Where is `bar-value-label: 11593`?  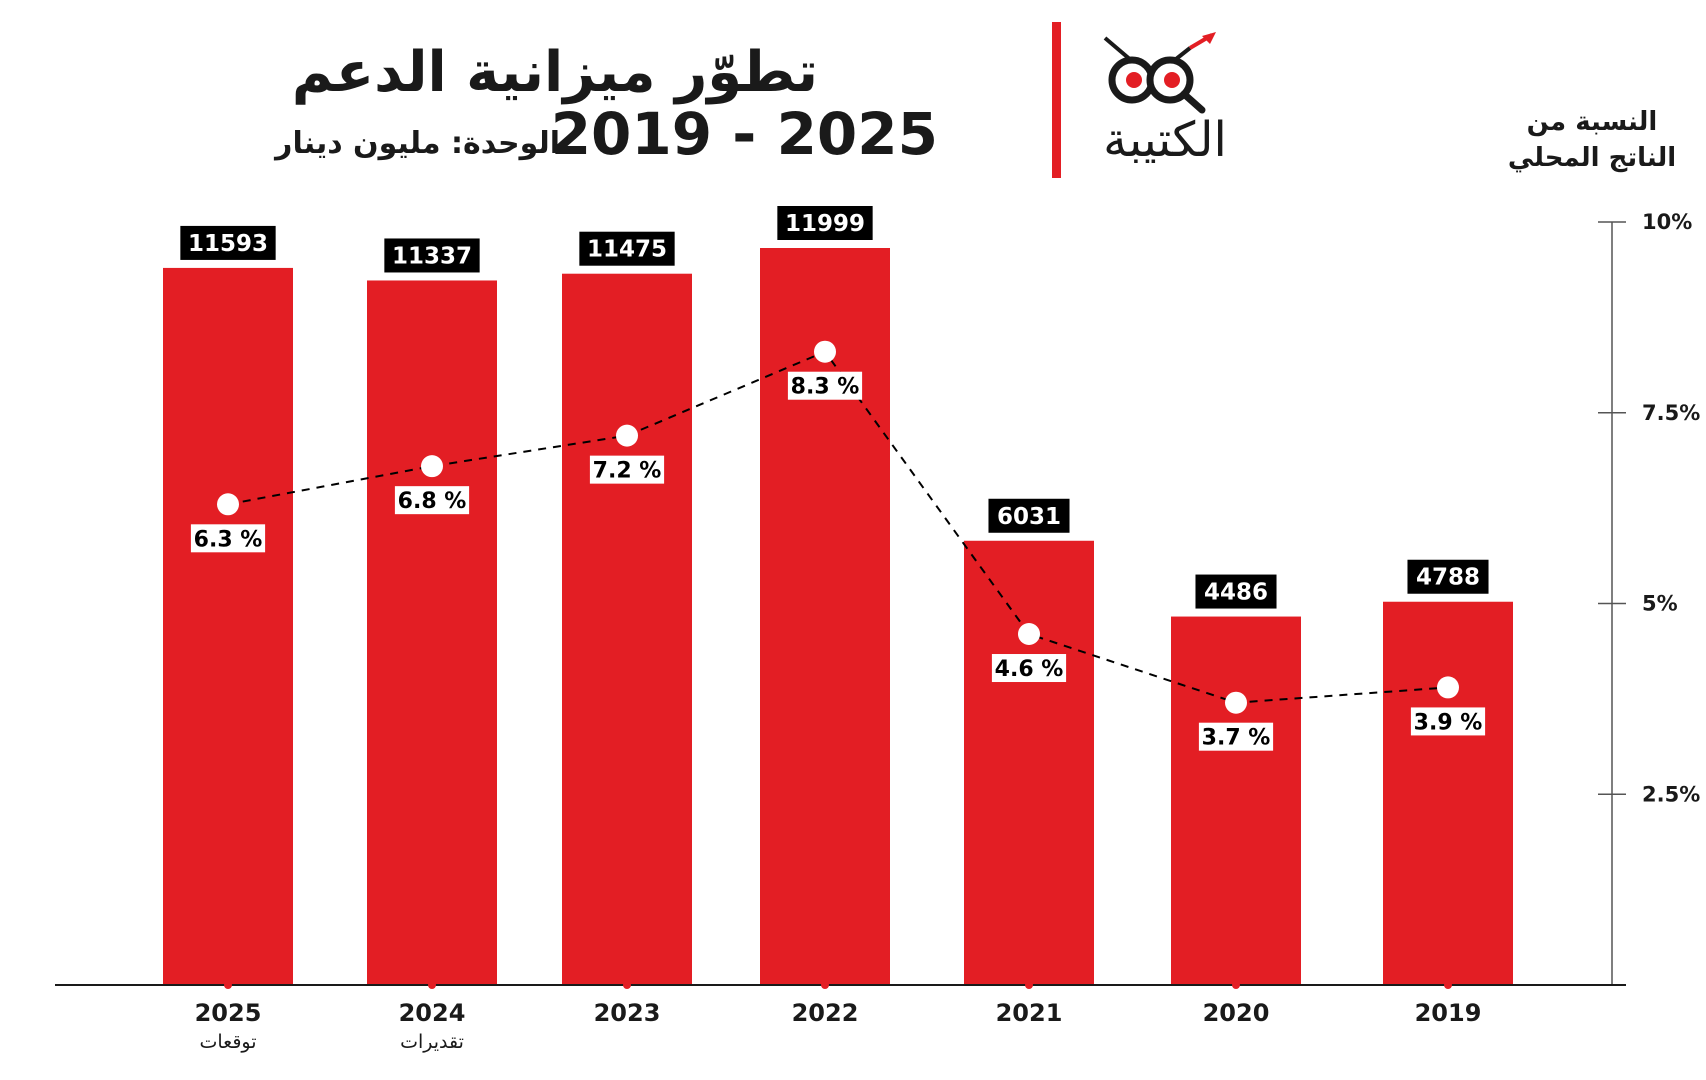
bar-value-label: 11593 is located at coordinates (228, 244).